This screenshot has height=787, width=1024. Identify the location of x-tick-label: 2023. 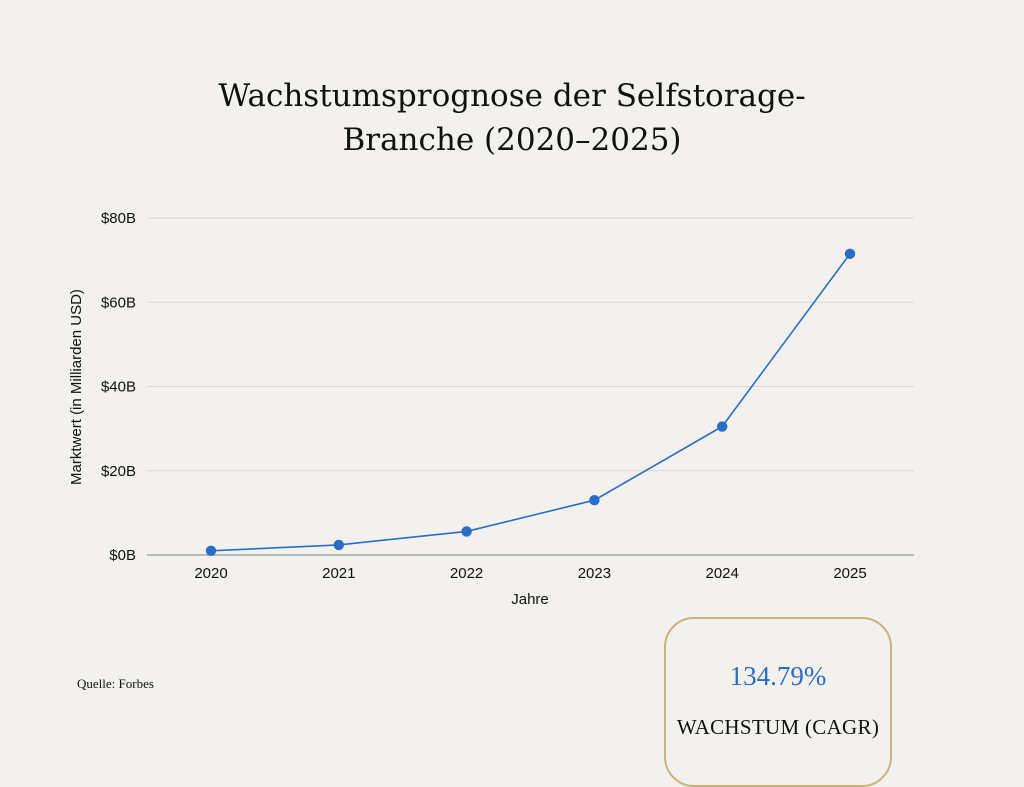
(594, 573).